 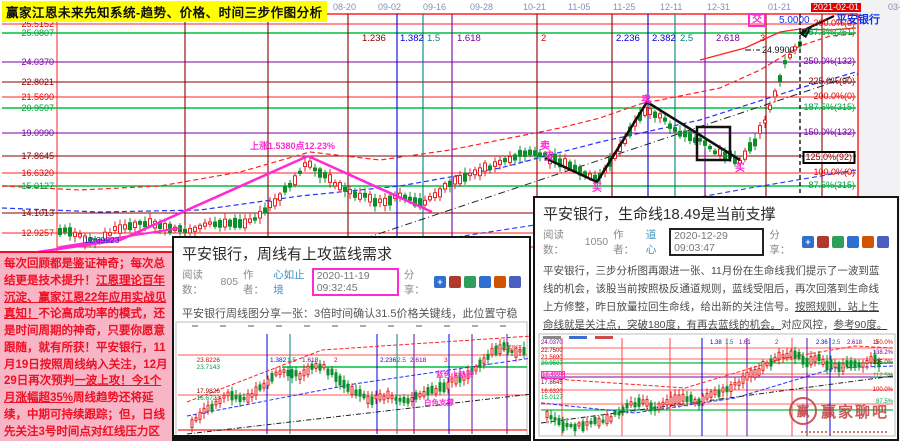 What do you see at coordinates (860, 324) in the screenshot?
I see `post-body-underline-2: 参考90度。` at bounding box center [860, 324].